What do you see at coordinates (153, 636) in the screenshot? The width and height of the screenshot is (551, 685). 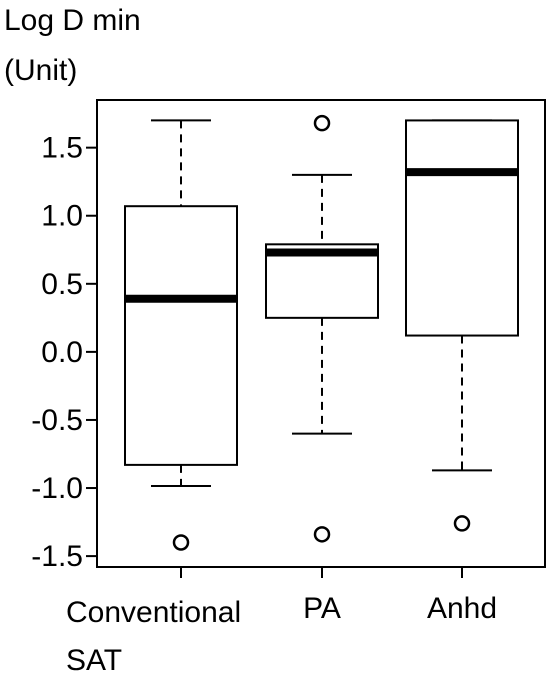 I see `x-tick-label: Conventional SAT` at bounding box center [153, 636].